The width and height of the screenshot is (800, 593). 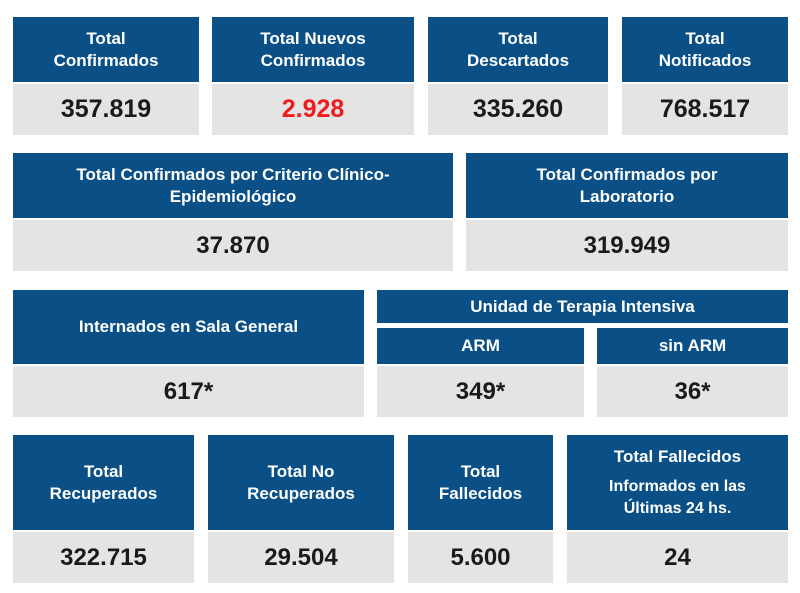 What do you see at coordinates (233, 245) in the screenshot?
I see `card-value: 37.870` at bounding box center [233, 245].